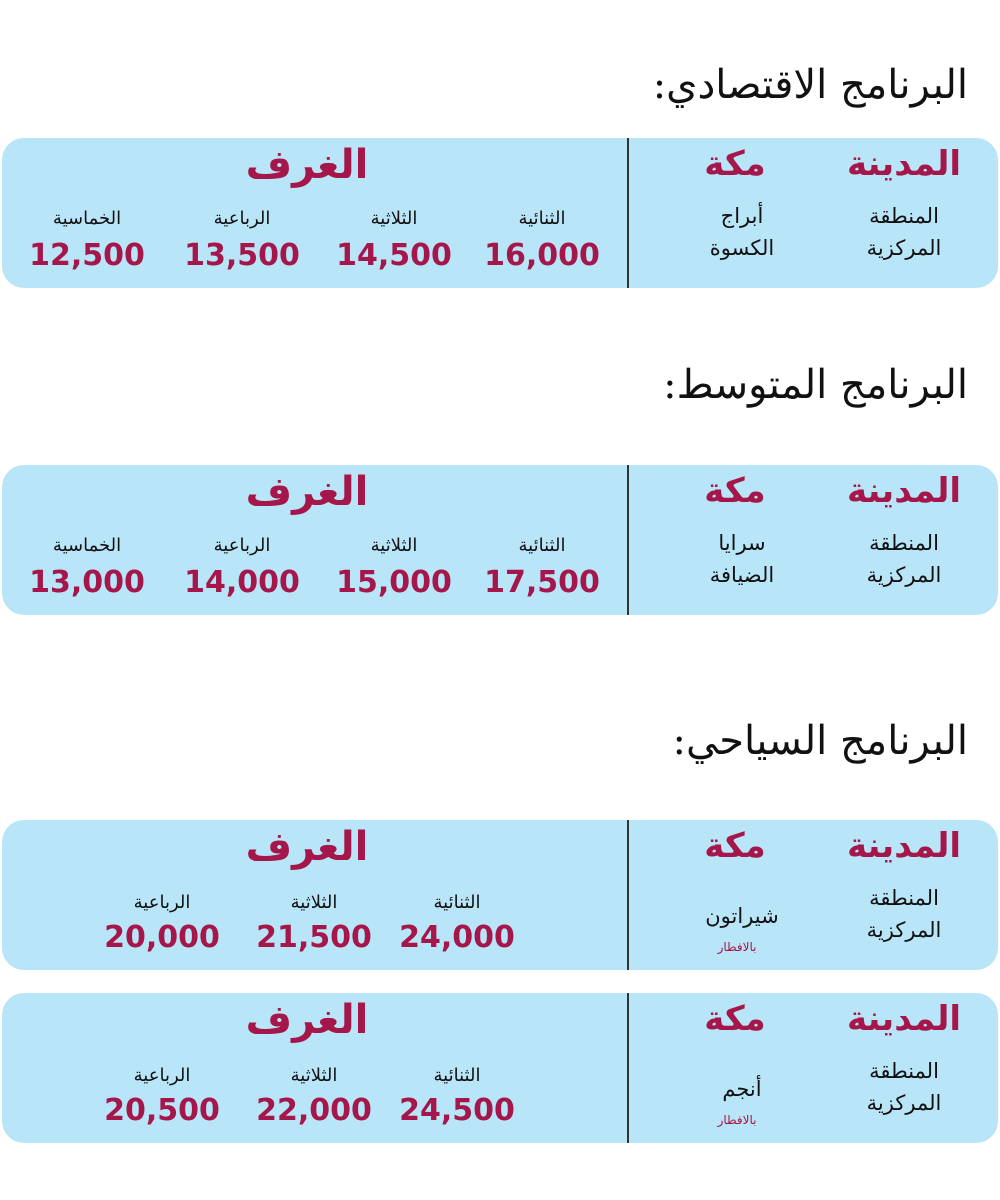 The image size is (1000, 1200). What do you see at coordinates (810, 85) in the screenshot?
I see `program-title: البرنامج الاقتصادي:` at bounding box center [810, 85].